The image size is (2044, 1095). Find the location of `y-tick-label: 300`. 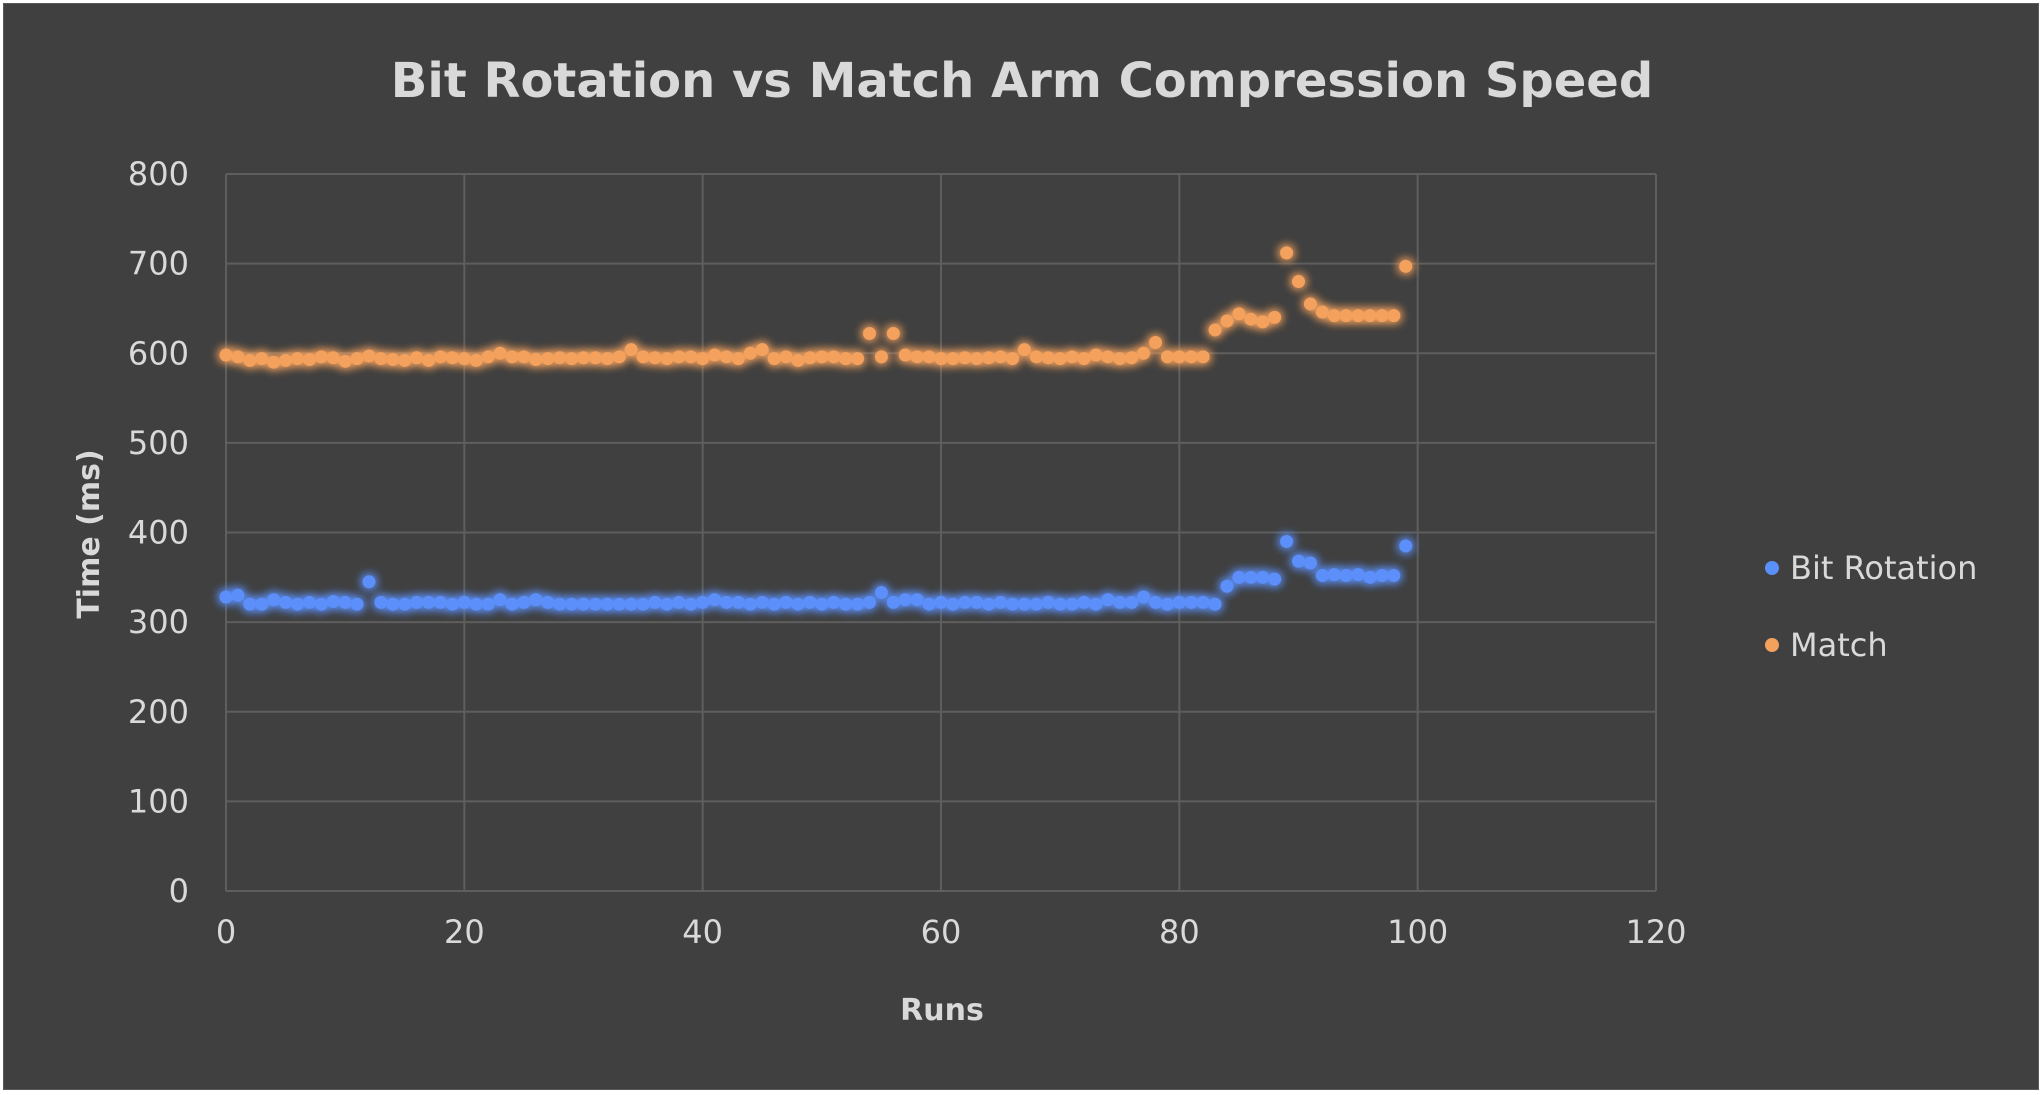

y-tick-label: 300 is located at coordinates (158, 622).